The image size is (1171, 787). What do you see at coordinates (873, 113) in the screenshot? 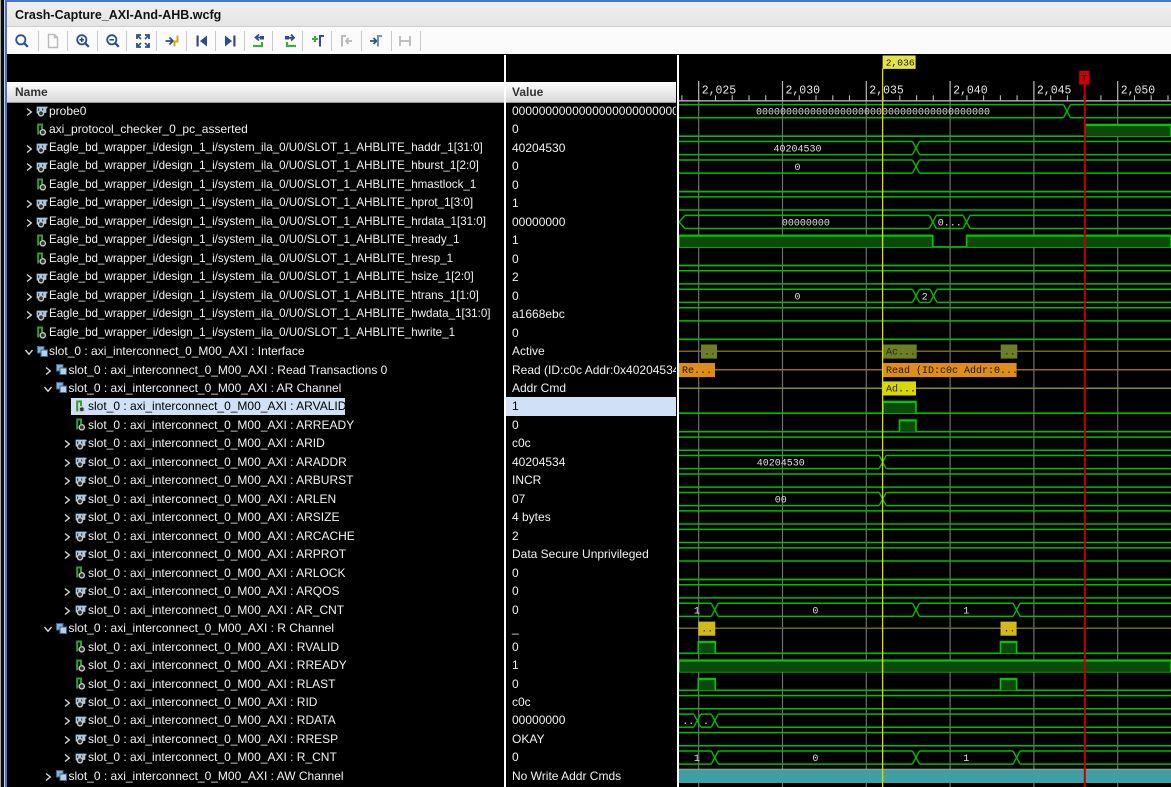
I see `svg-text:000000000000000000000000000000: 000000000000000000000000000000000000000` at bounding box center [873, 113].